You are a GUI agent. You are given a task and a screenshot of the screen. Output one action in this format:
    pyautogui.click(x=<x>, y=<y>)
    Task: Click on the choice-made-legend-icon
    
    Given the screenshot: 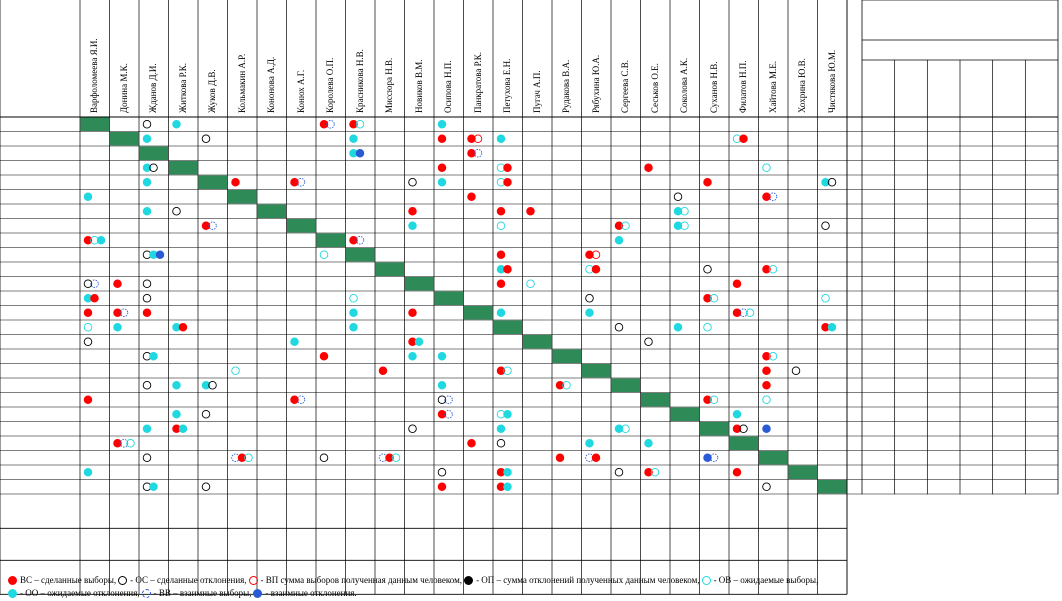 What is the action you would take?
    pyautogui.click(x=12, y=581)
    